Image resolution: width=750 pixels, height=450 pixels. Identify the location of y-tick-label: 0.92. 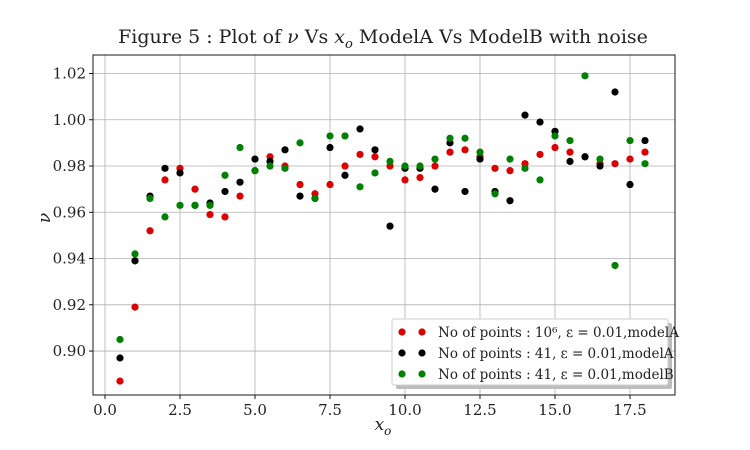
(69, 305).